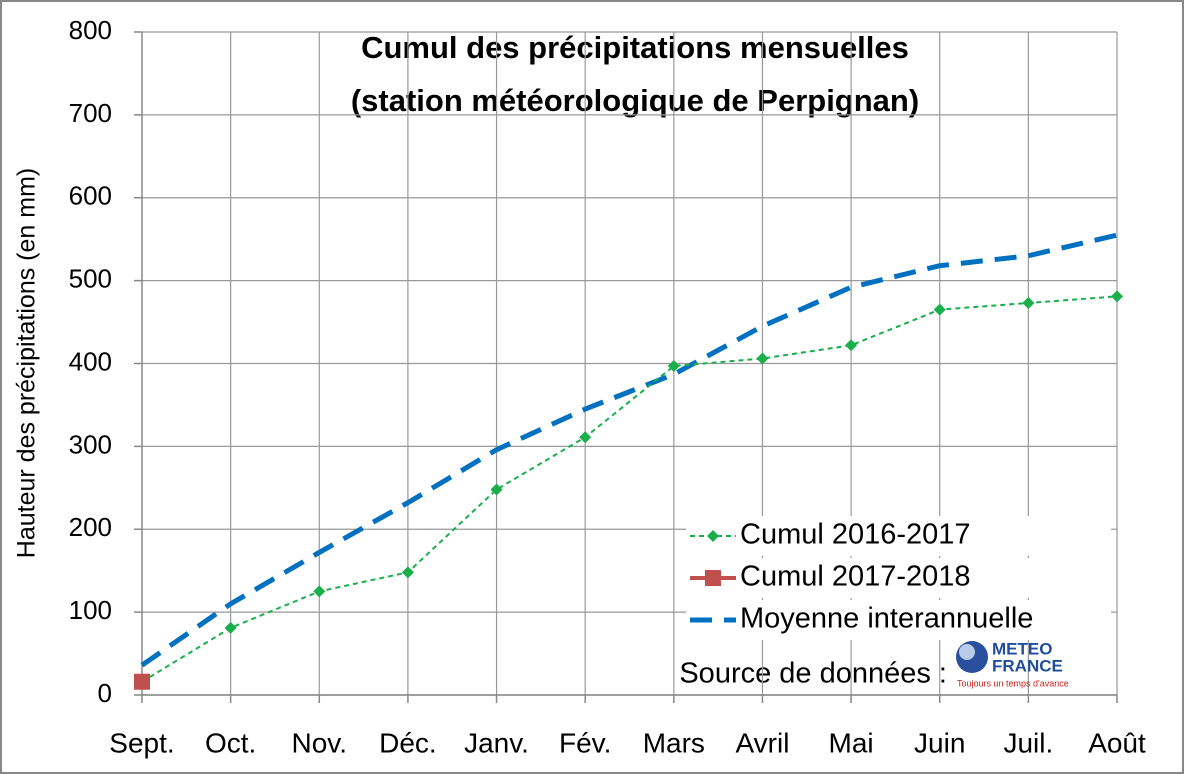  I want to click on y-tick-label: 0, so click(105, 693).